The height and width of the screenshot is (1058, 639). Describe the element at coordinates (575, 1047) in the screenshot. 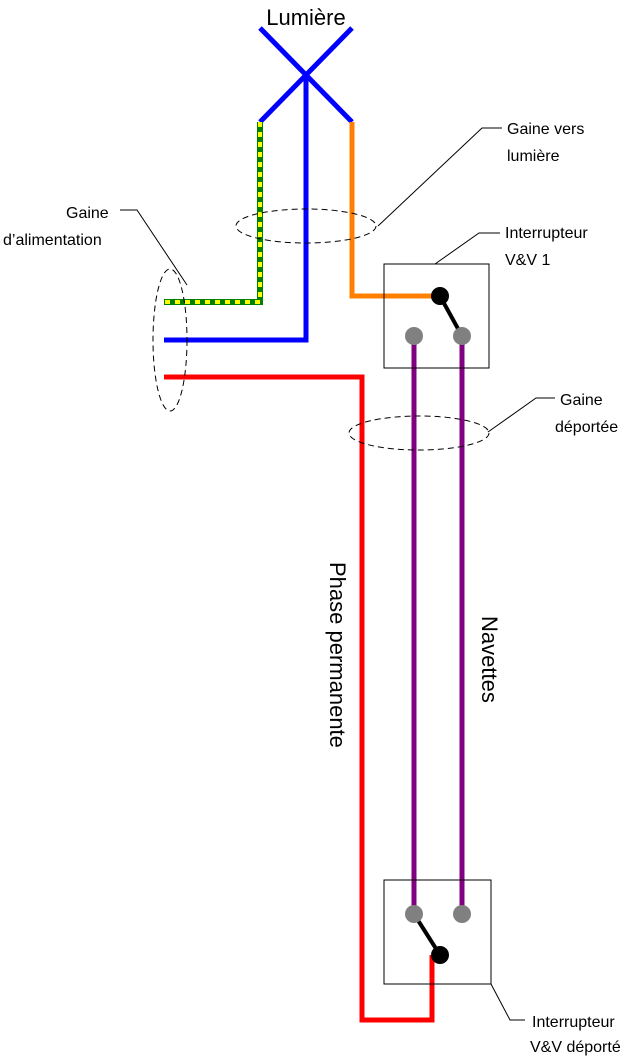

I see `label-interrupteur-2-2: V&V déporté` at that location.